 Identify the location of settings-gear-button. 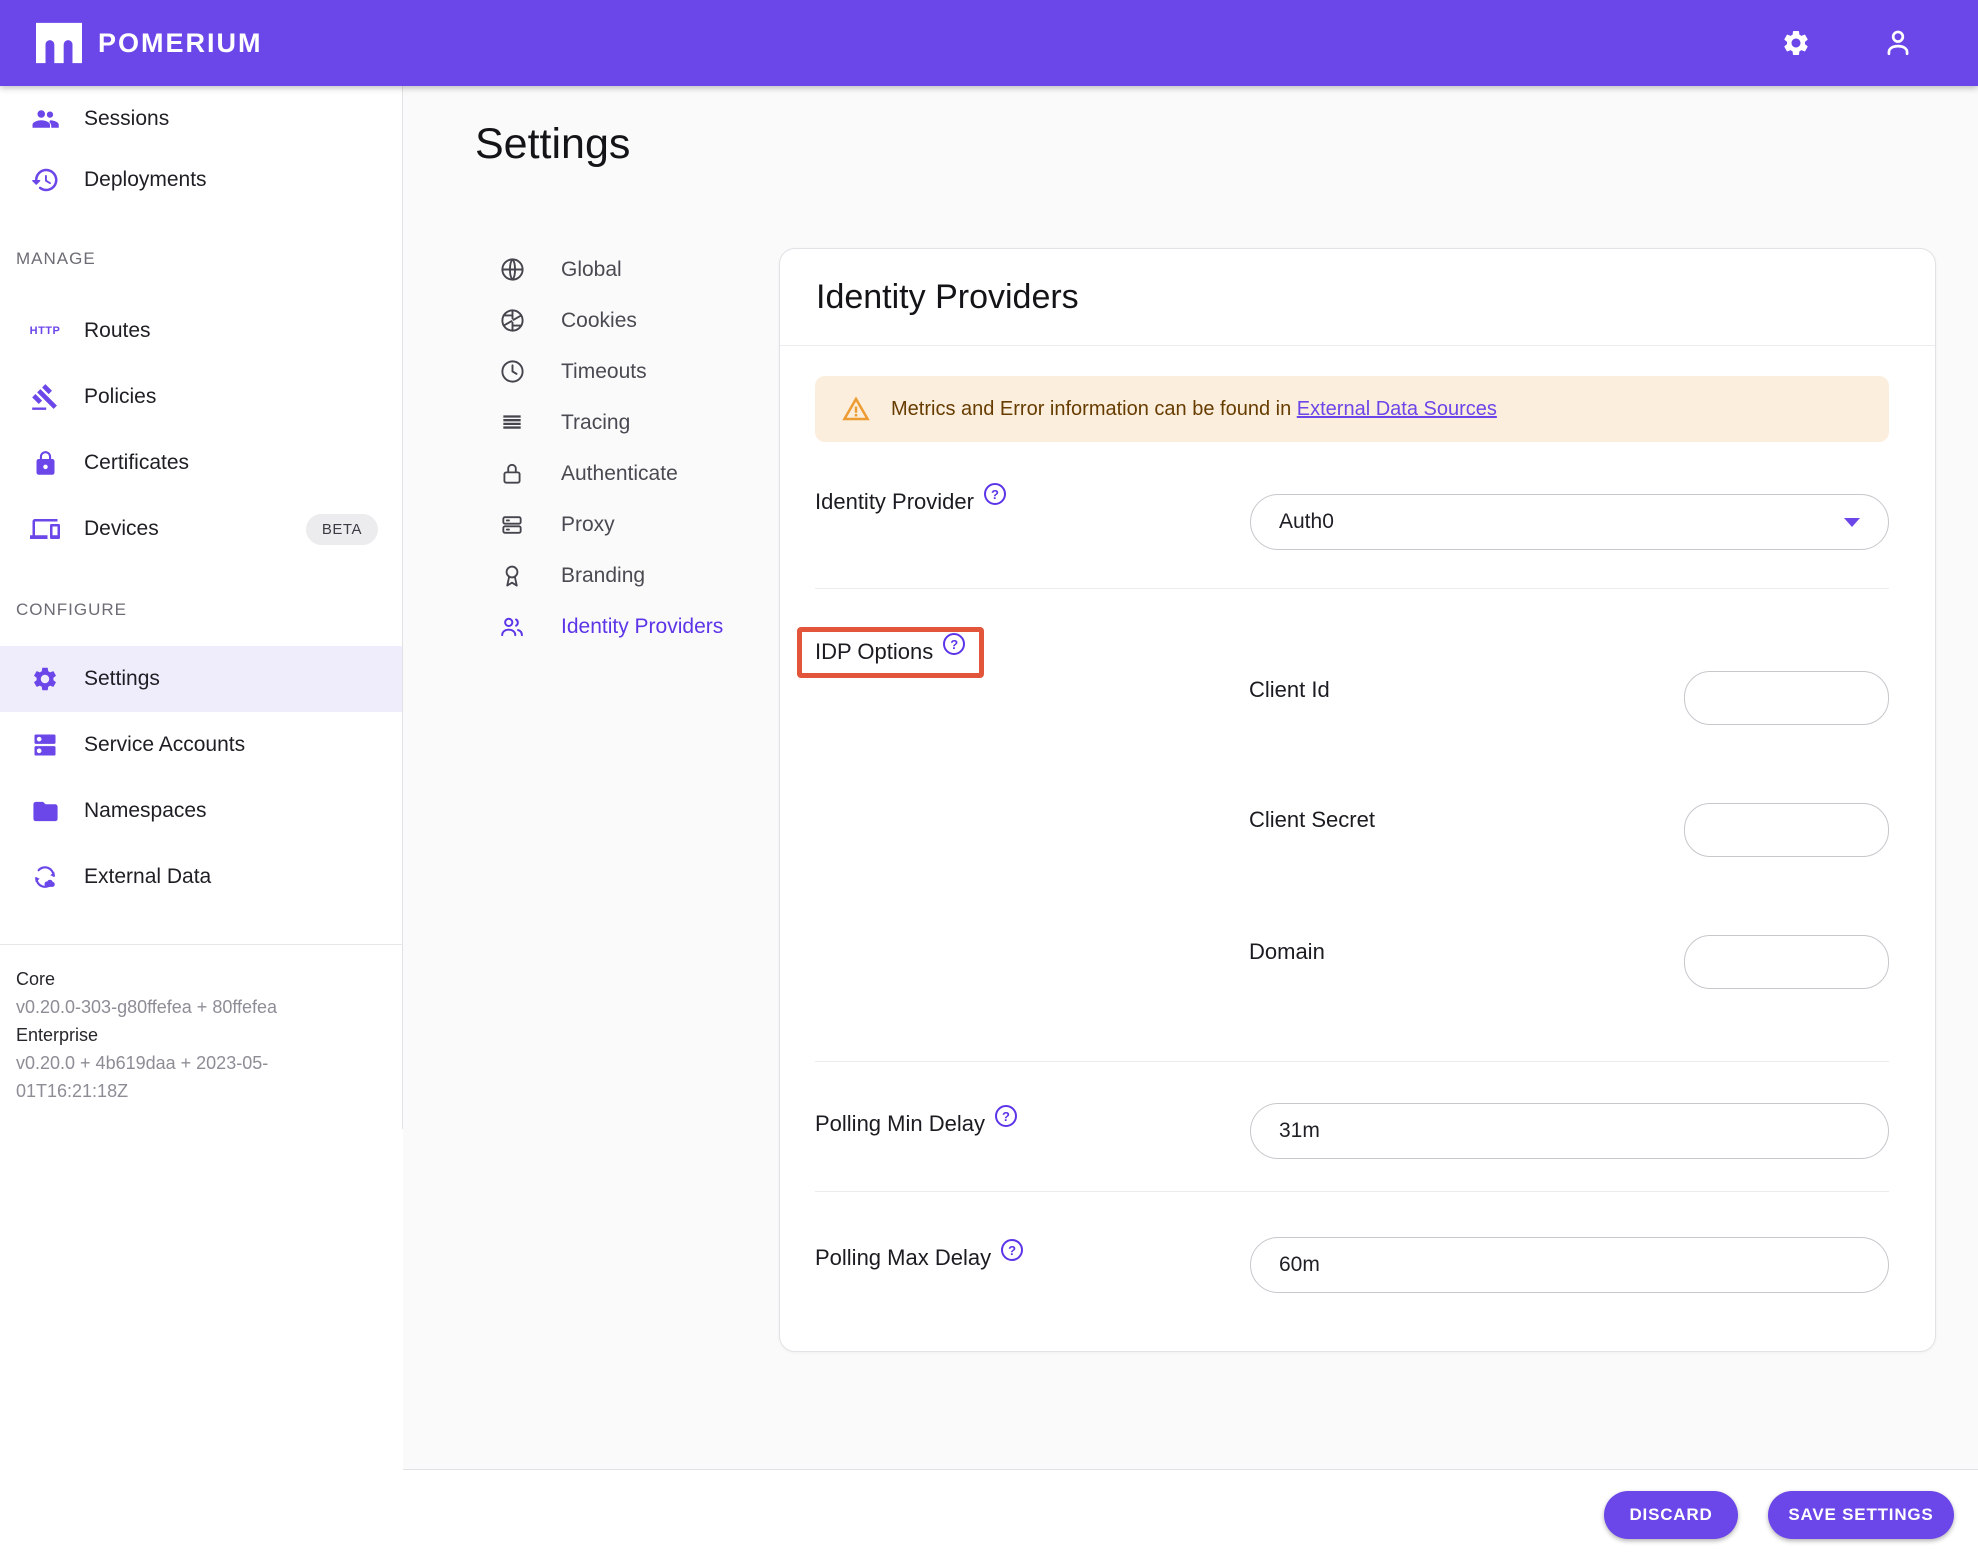
(1796, 43).